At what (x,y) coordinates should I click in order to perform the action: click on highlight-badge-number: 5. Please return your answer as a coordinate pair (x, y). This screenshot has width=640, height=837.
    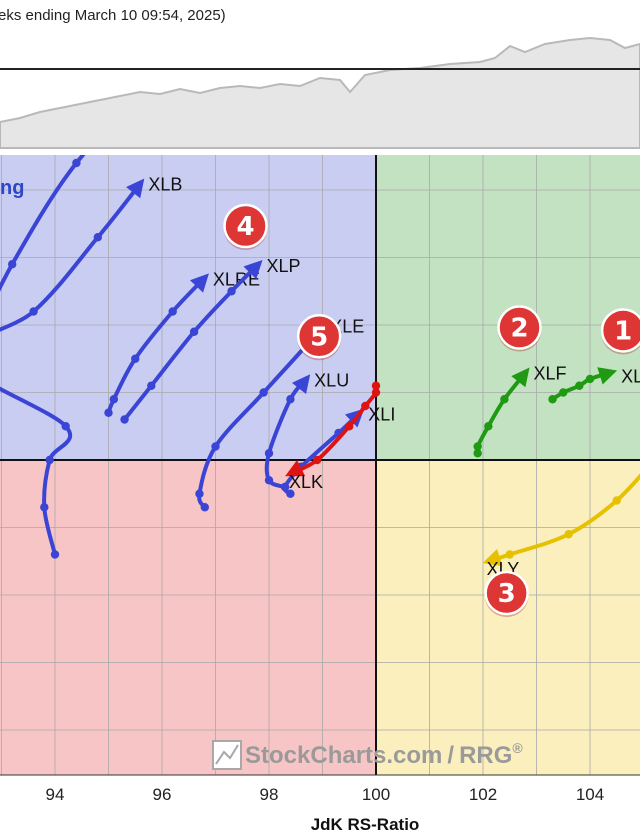
    Looking at the image, I should click on (319, 337).